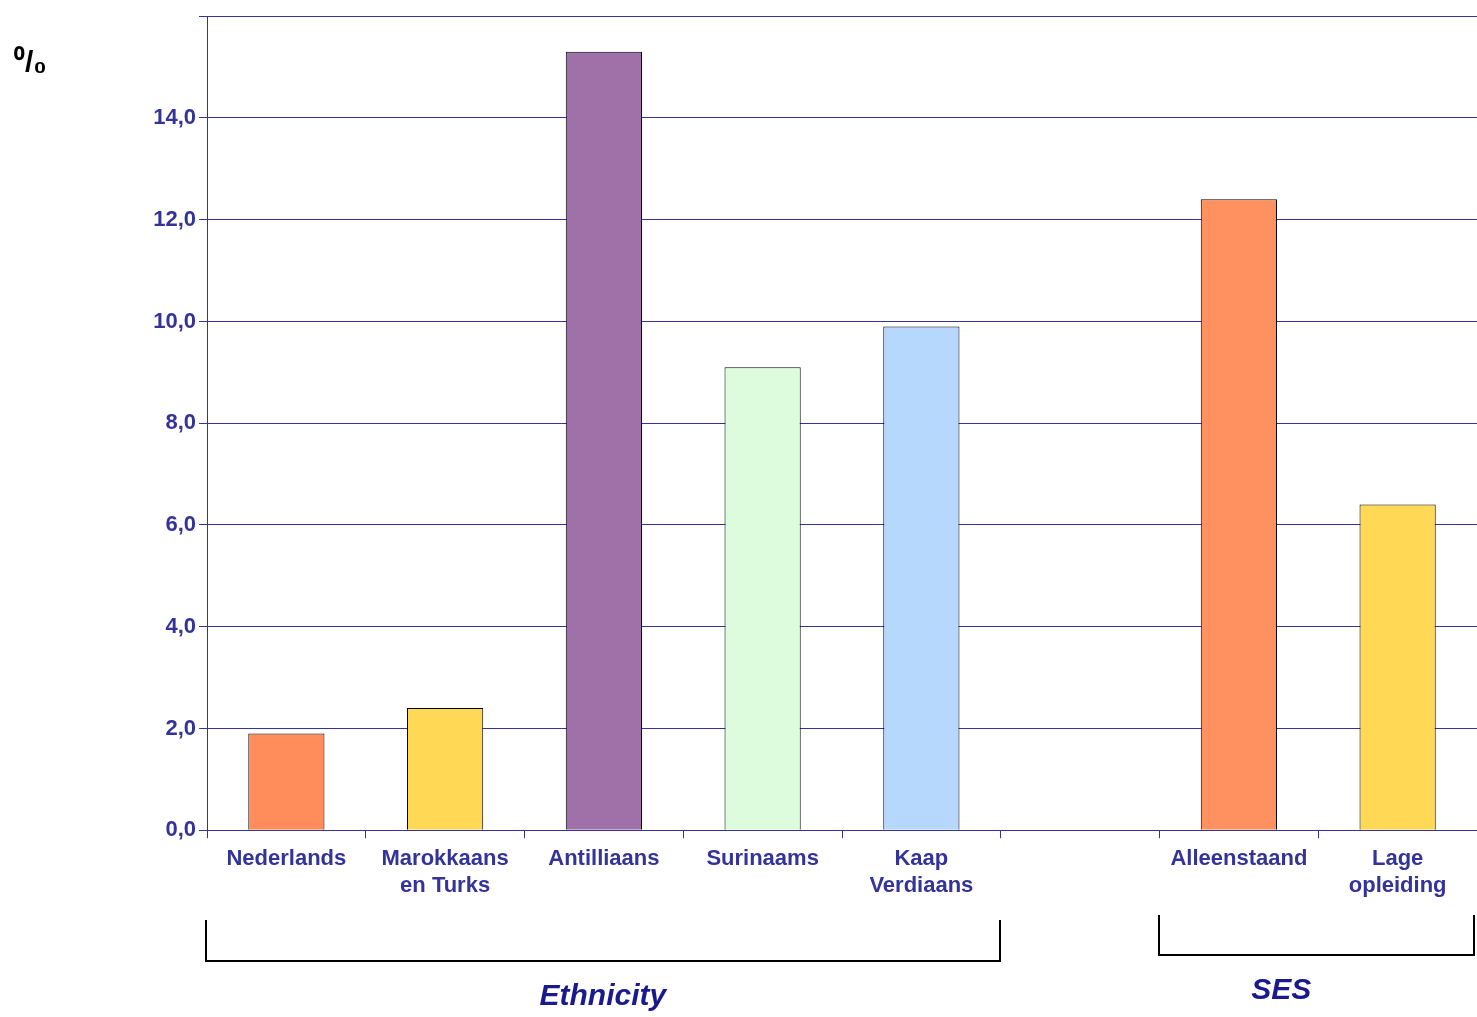 This screenshot has height=1017, width=1477. Describe the element at coordinates (603, 995) in the screenshot. I see `text: Ethnicity` at that location.